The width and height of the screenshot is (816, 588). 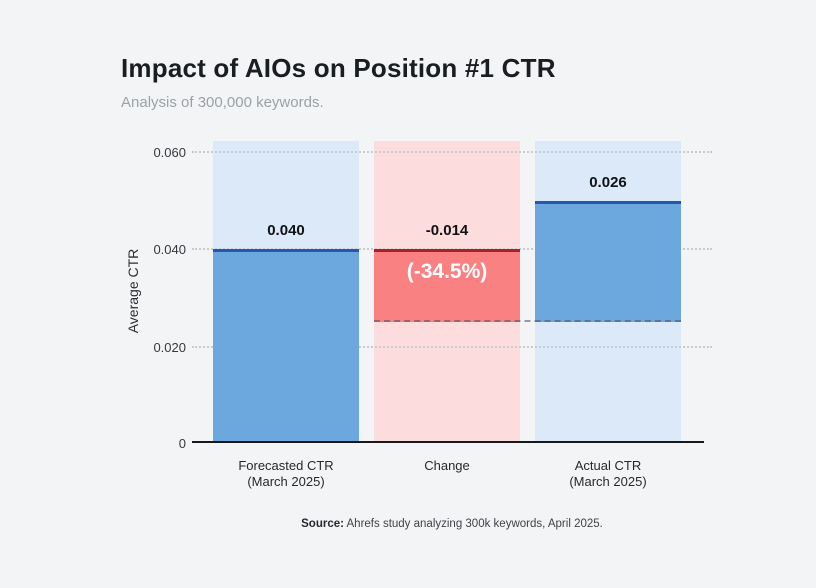 I want to click on bar-forecasted-ctr, so click(x=286, y=346).